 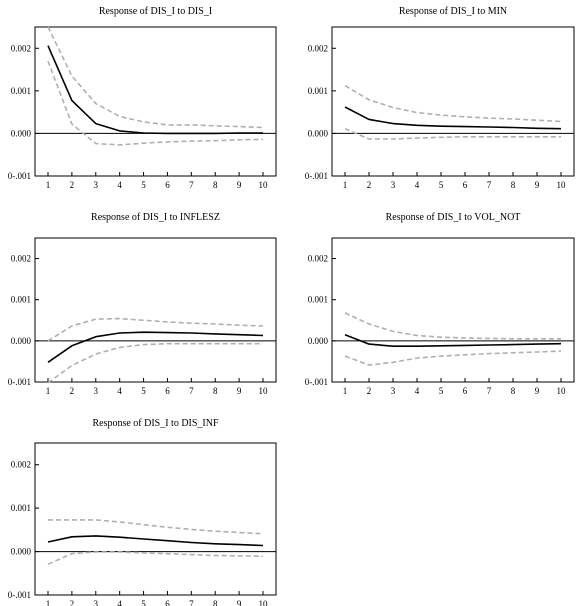 I want to click on panel-title: Response of DIS_I to MIN, so click(x=453, y=11).